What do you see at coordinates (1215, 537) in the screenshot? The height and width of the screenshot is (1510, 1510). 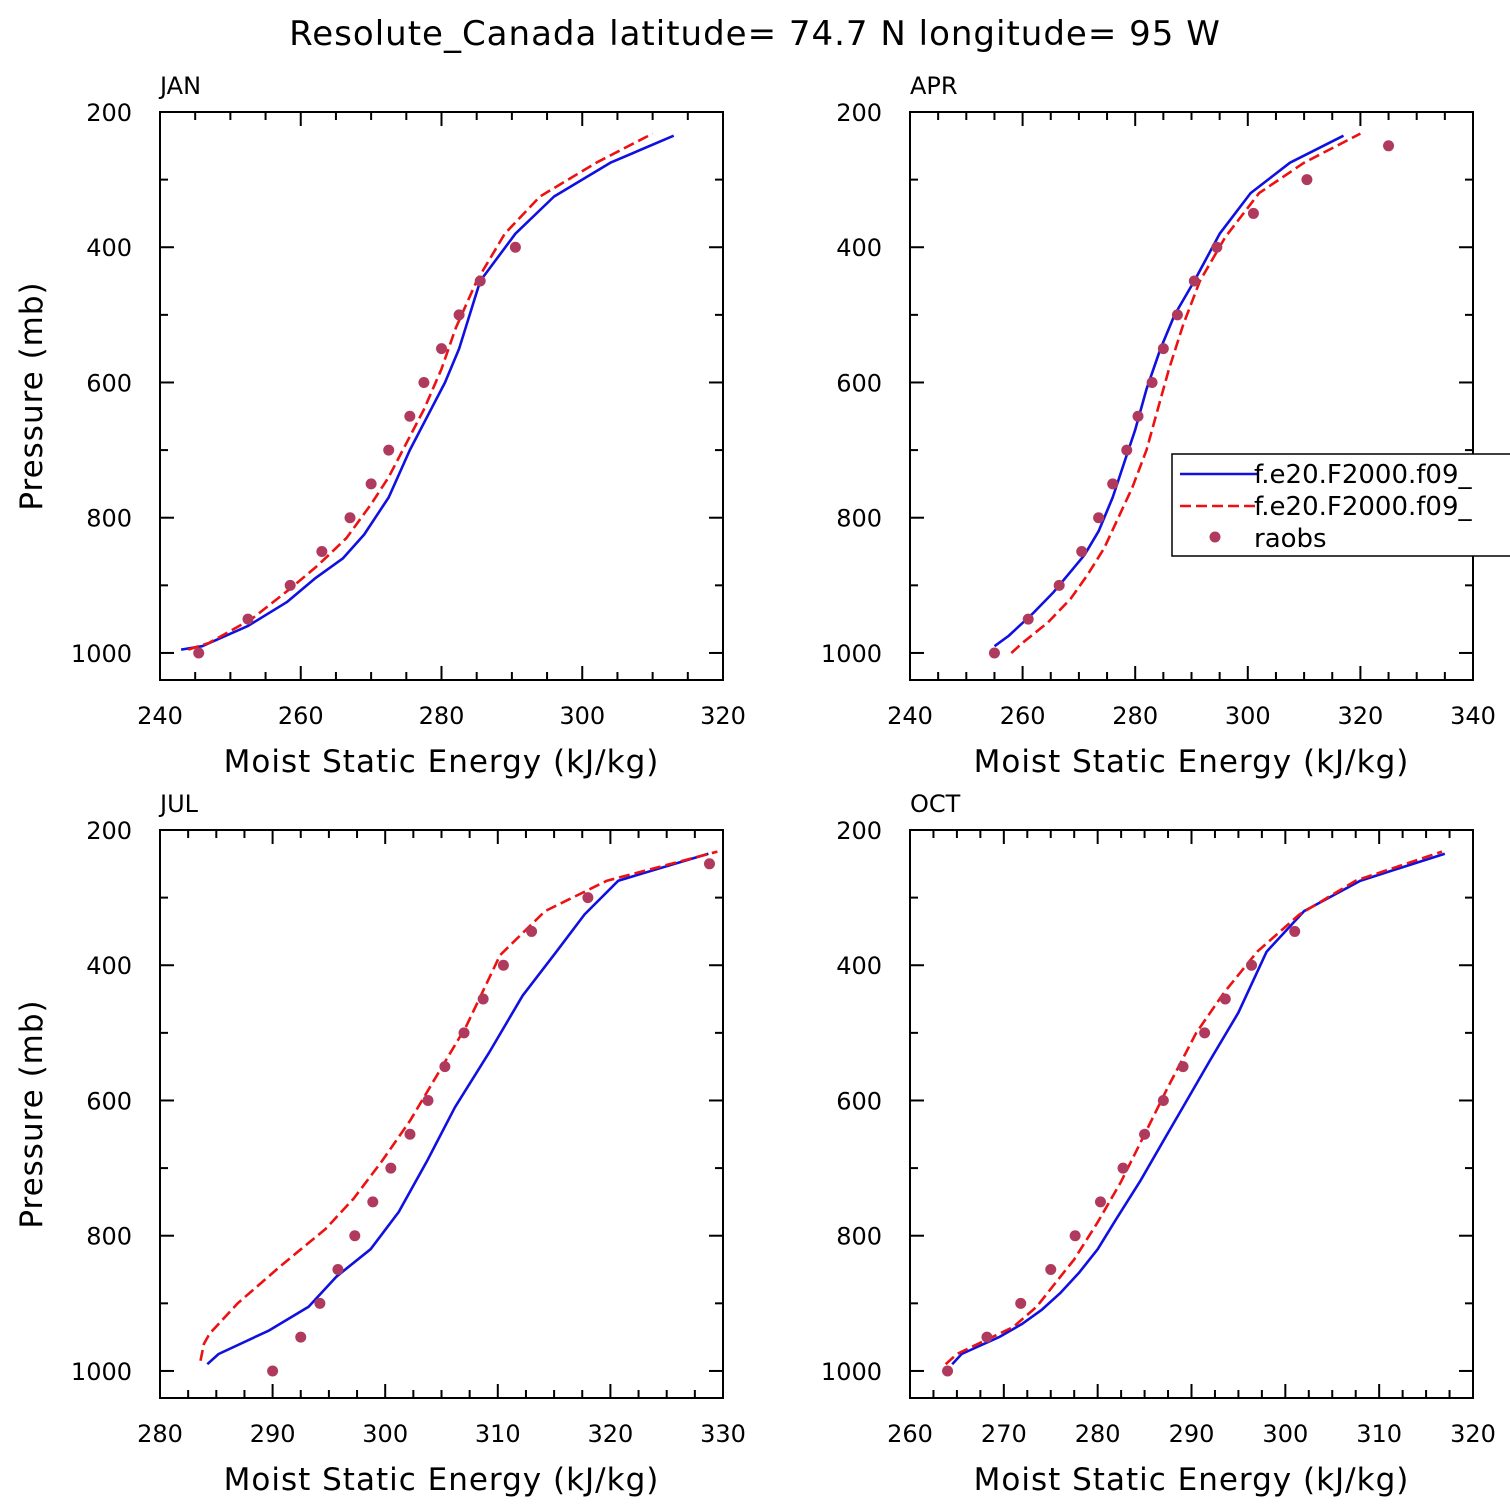 I see `legend-marker-raobs` at bounding box center [1215, 537].